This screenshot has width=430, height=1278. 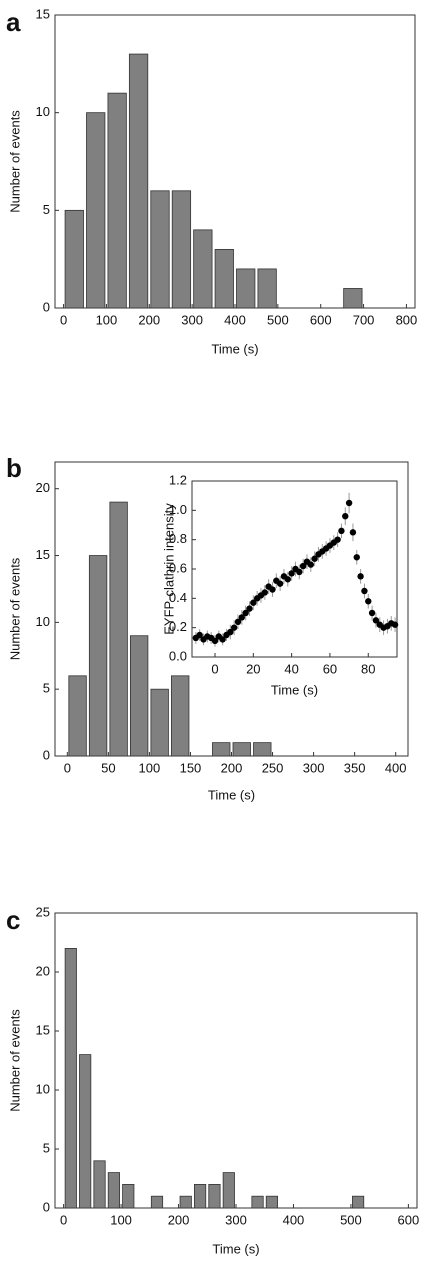 What do you see at coordinates (178, 567) in the screenshot?
I see `y-tick-label: 0.6` at bounding box center [178, 567].